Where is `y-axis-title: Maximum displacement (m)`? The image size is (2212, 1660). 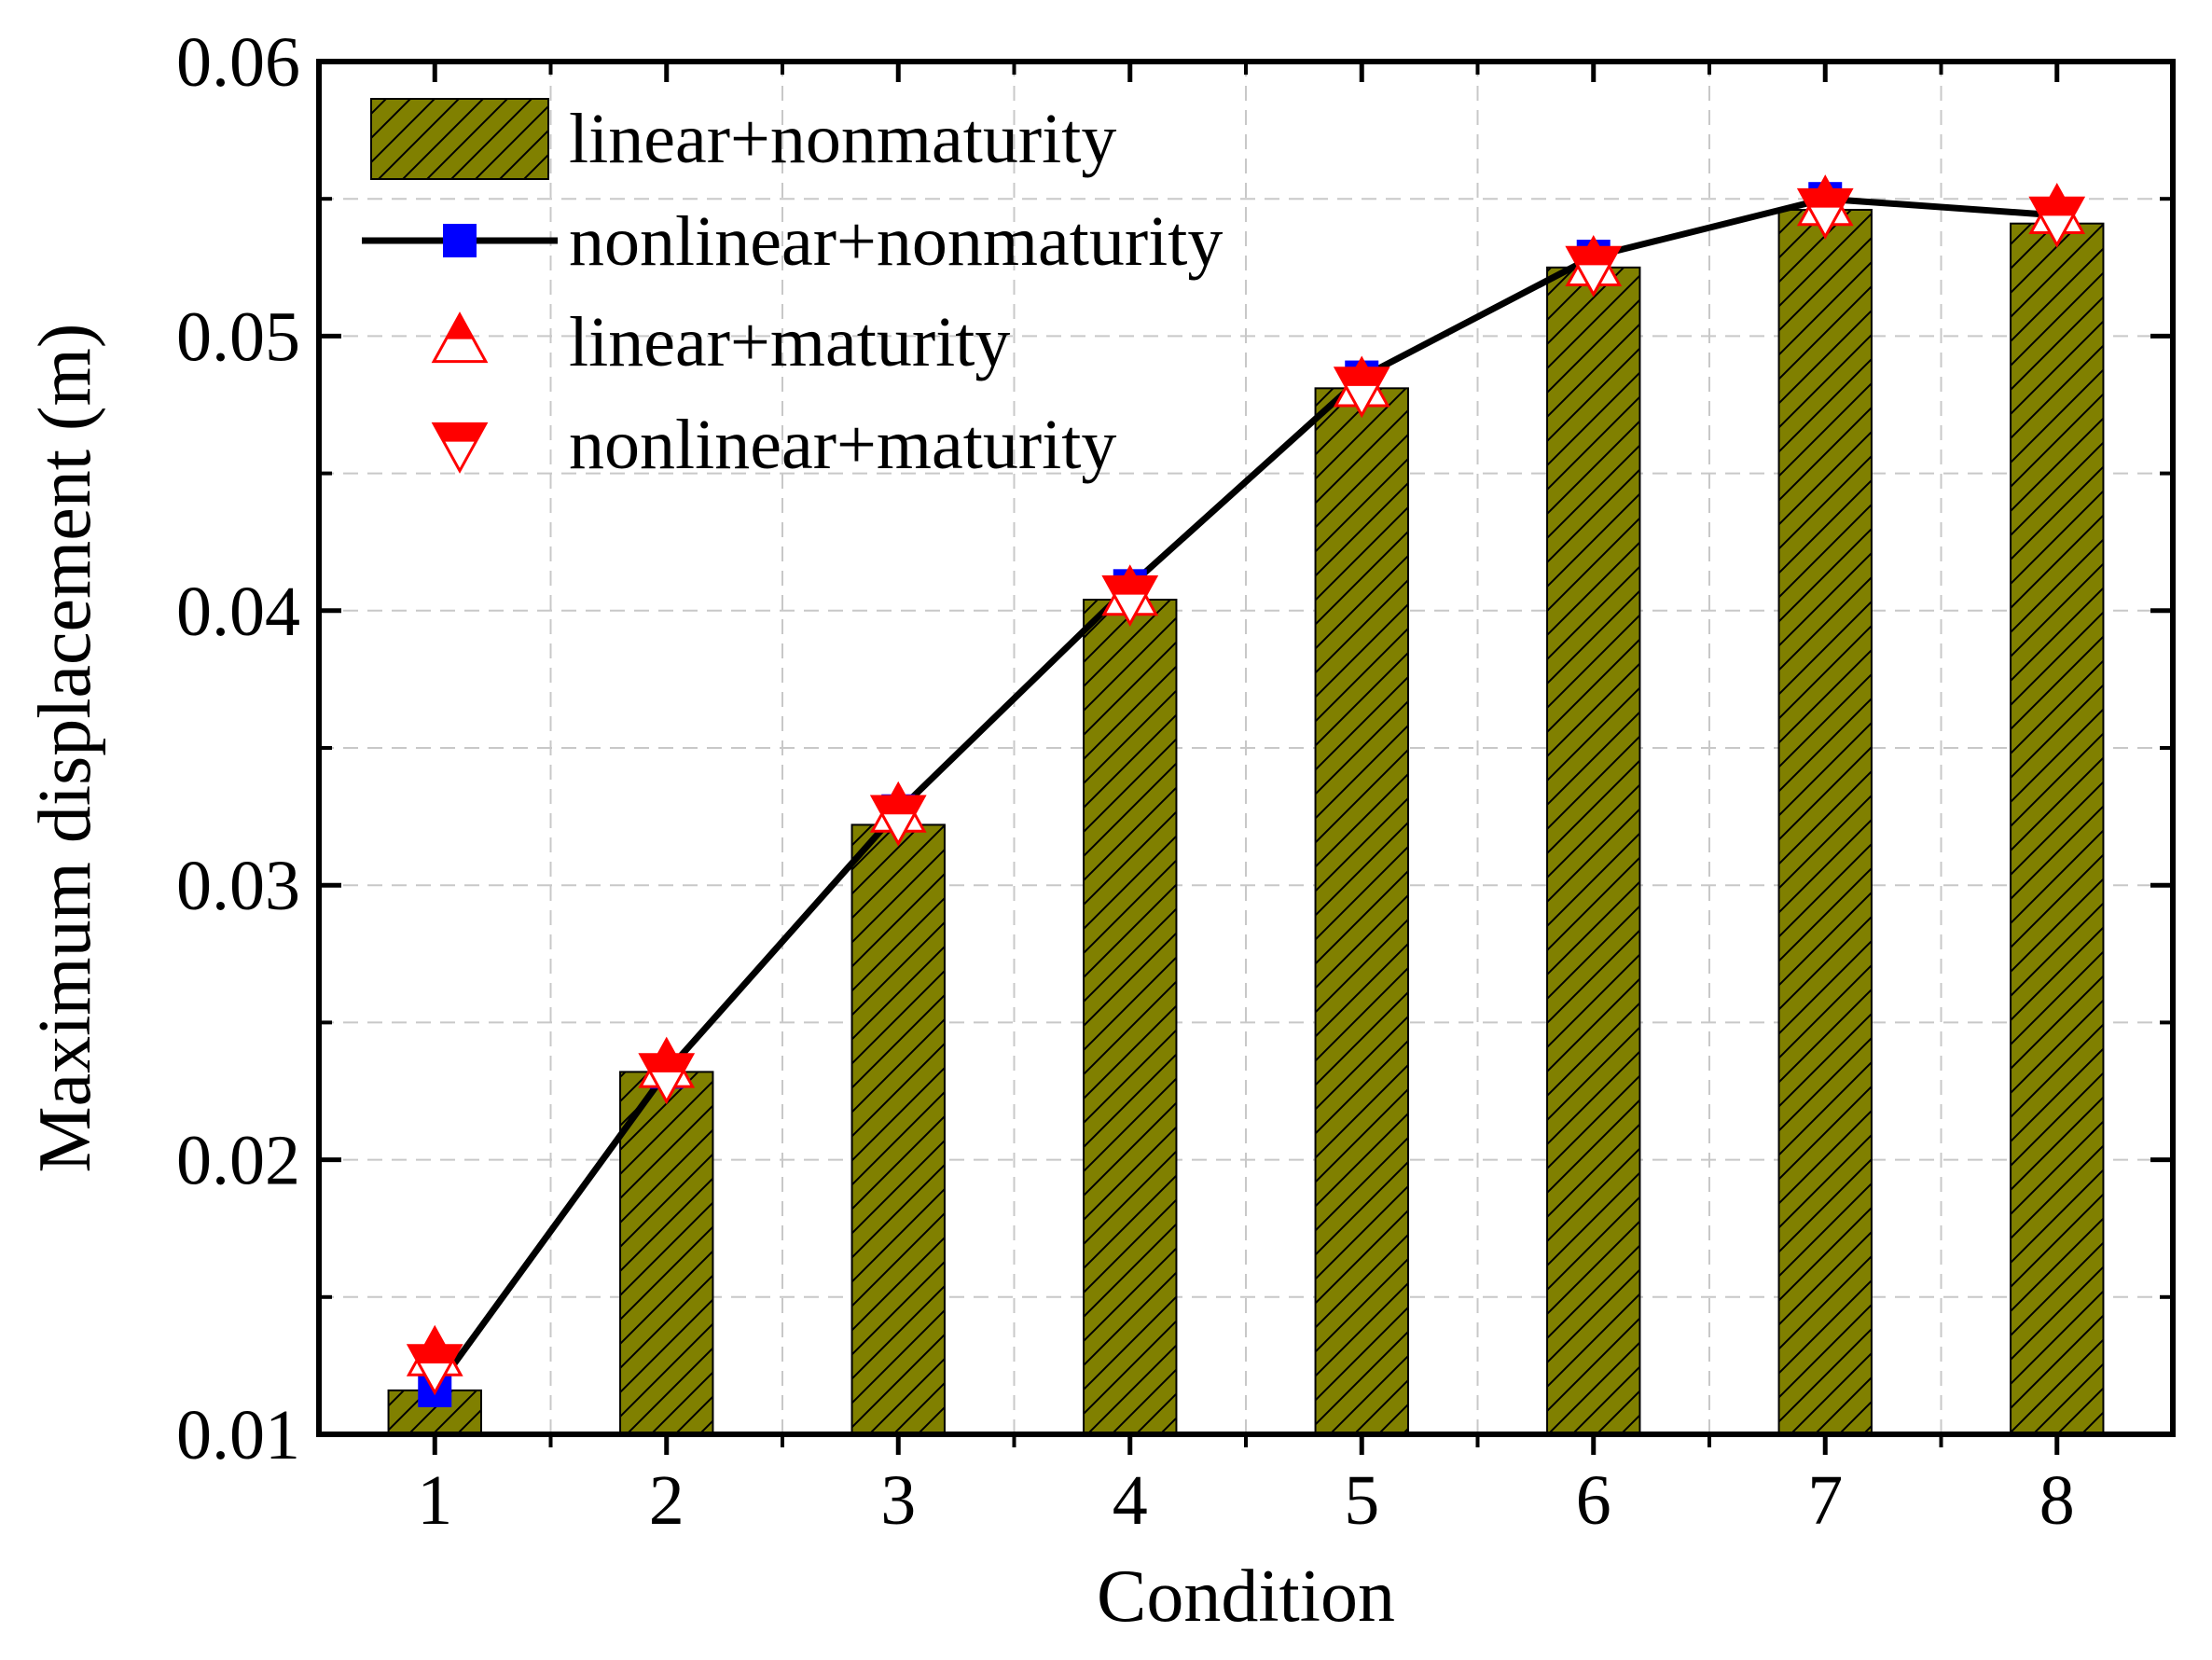
y-axis-title: Maximum displacement (m) is located at coordinates (65, 748).